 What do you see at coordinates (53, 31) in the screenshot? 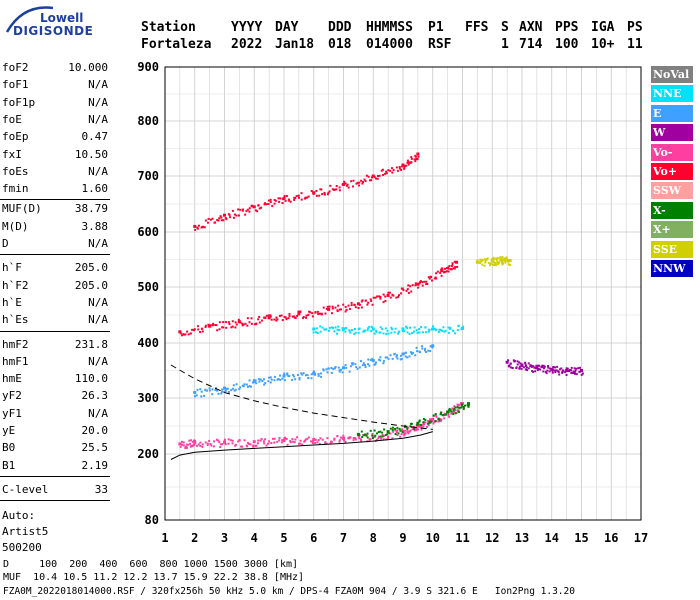
I see `logo-text-digisonde: DIGISONDE` at bounding box center [53, 31].